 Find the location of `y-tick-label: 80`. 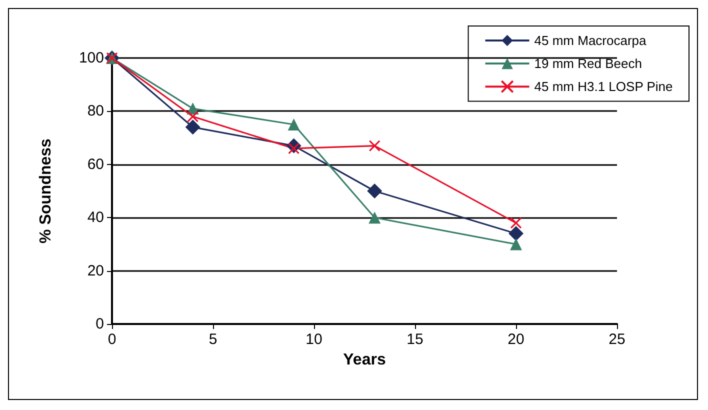

y-tick-label: 80 is located at coordinates (95, 111).